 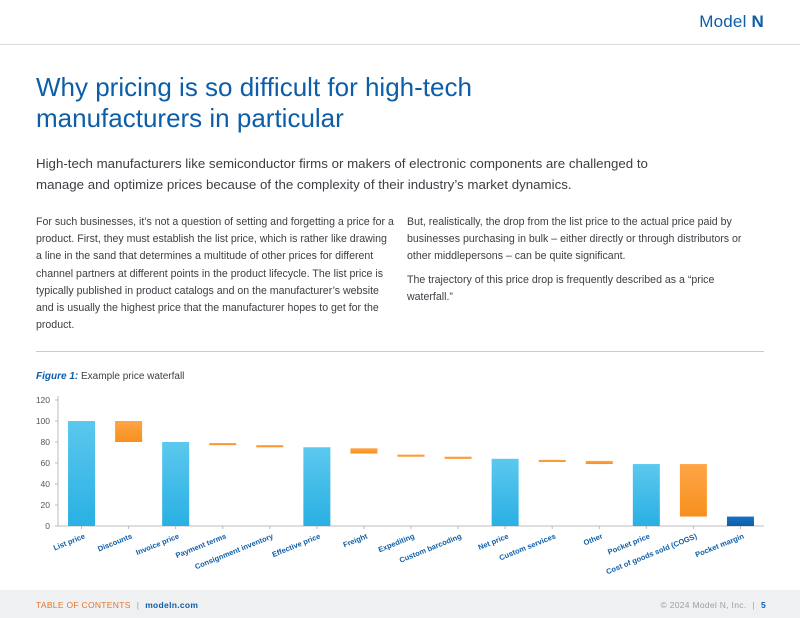 What do you see at coordinates (47, 526) in the screenshot?
I see `y-tick-label: 0` at bounding box center [47, 526].